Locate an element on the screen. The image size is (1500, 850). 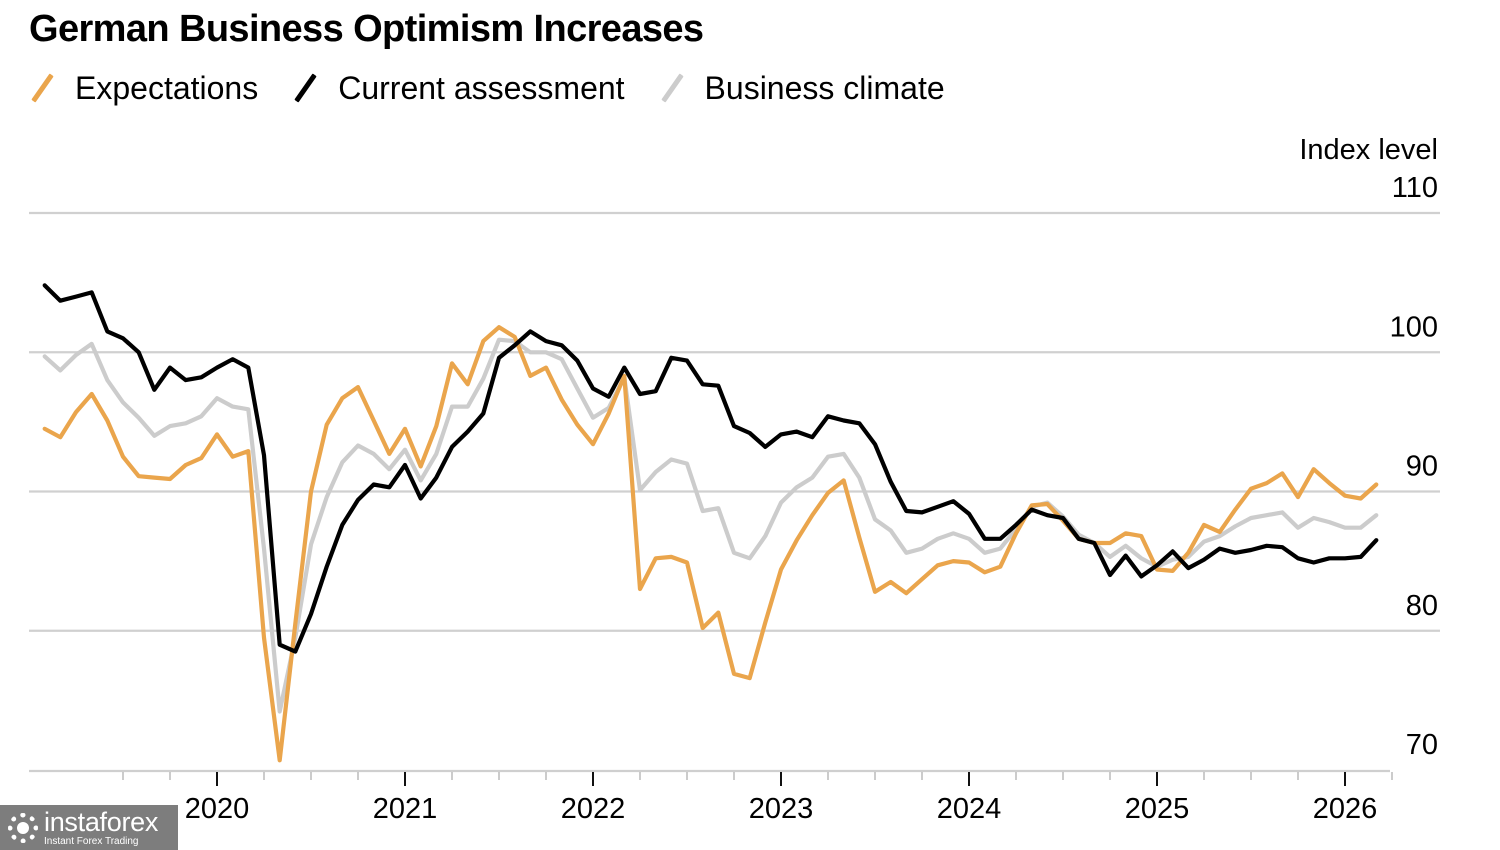
legend-item-business-climate: Business climate is located at coordinates (802, 88).